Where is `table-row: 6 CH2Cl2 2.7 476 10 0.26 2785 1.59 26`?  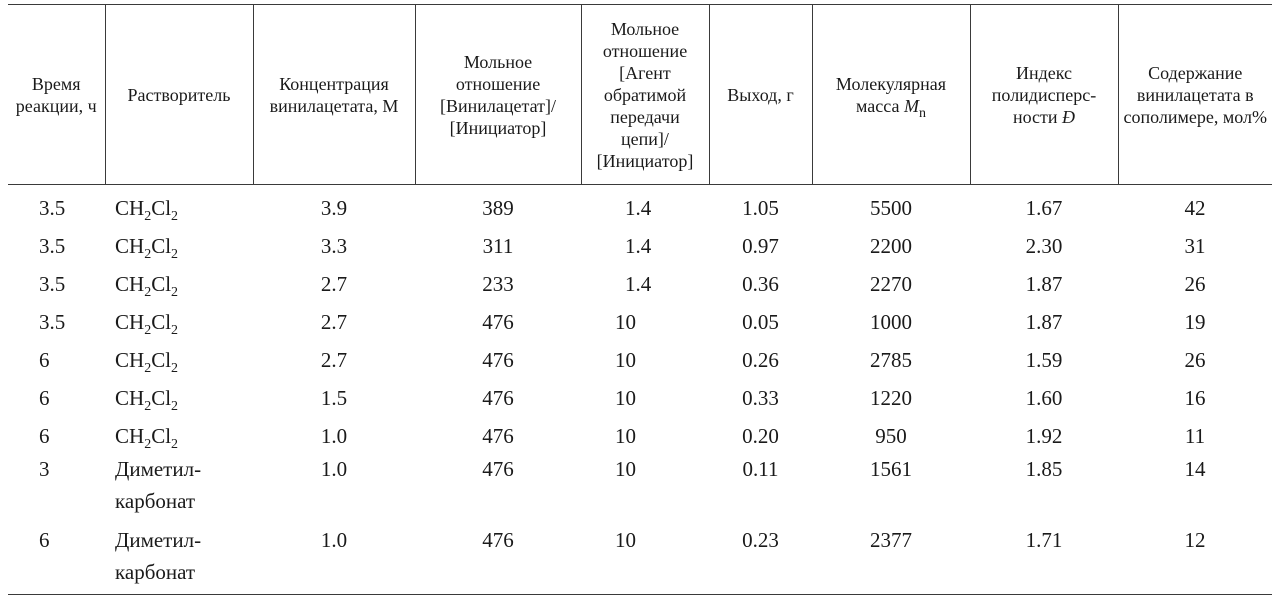 table-row: 6 CH2Cl2 2.7 476 10 0.26 2785 1.59 26 is located at coordinates (640, 358).